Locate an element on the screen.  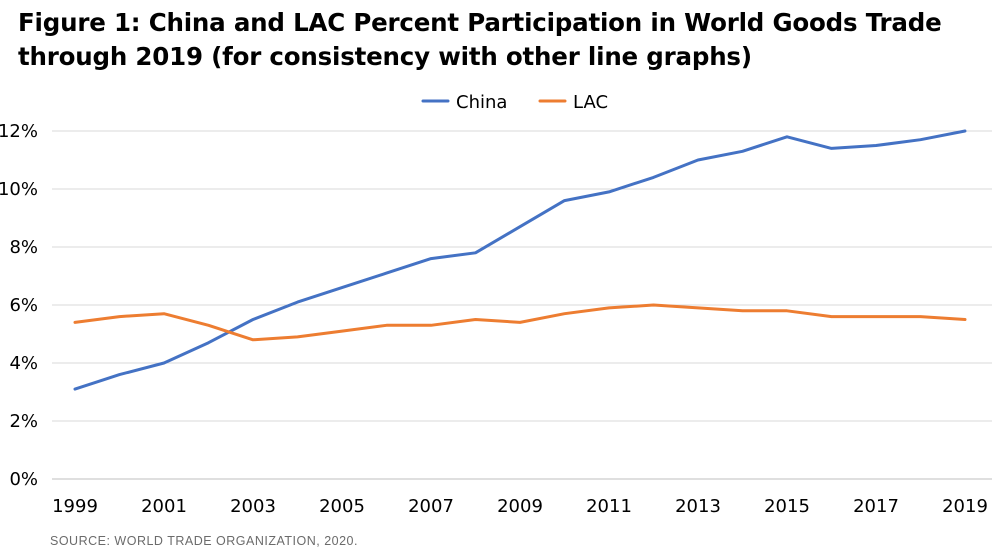
x-tick-label: 2003 is located at coordinates (253, 506).